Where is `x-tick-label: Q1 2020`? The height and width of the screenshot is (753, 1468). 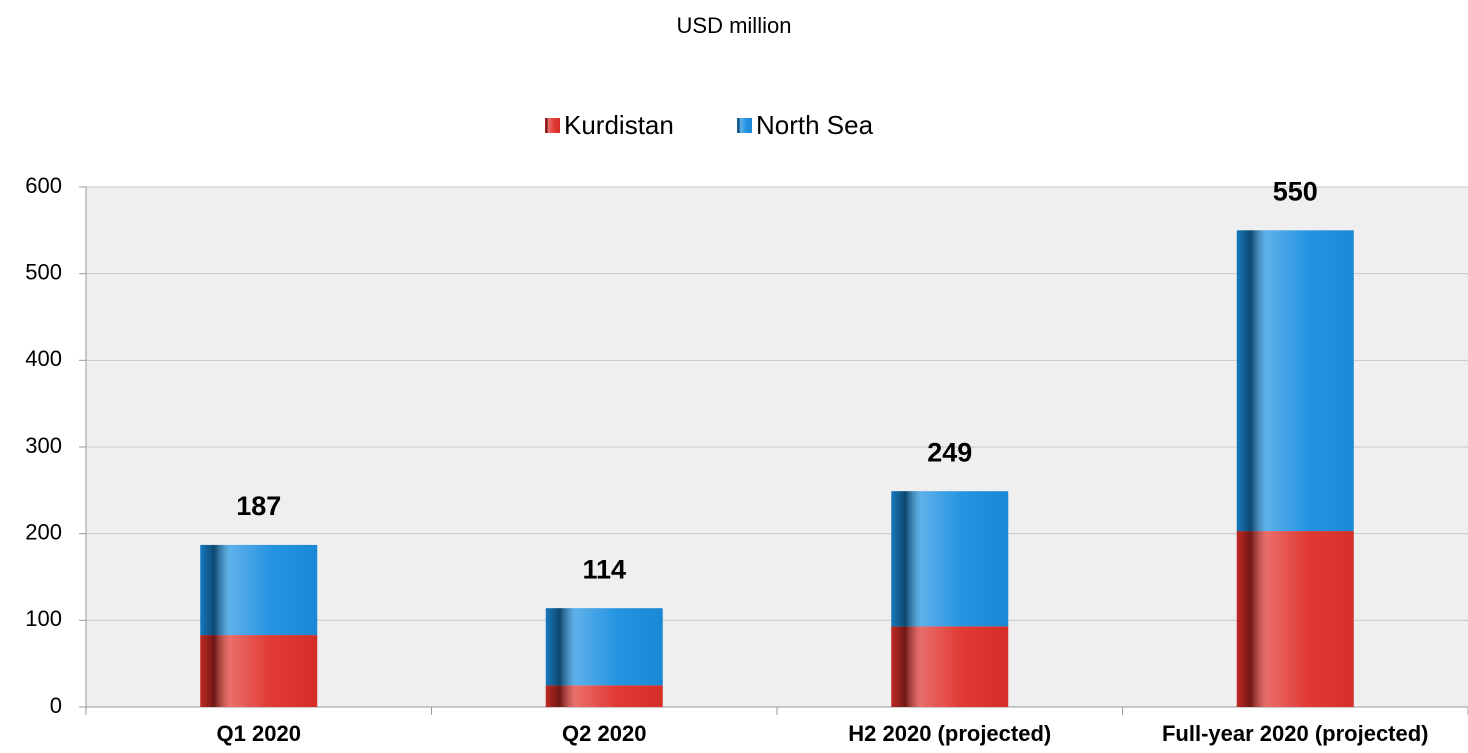 x-tick-label: Q1 2020 is located at coordinates (259, 733).